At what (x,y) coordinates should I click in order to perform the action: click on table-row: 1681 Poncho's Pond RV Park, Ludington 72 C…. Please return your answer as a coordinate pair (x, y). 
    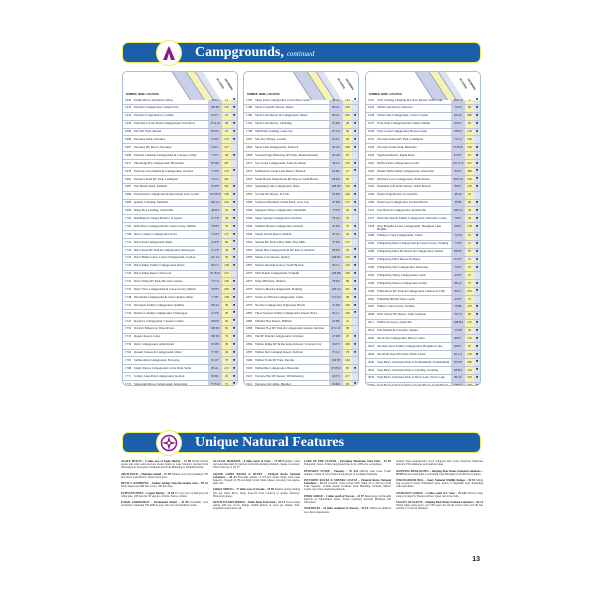
    Looking at the image, I should click on (180, 180).